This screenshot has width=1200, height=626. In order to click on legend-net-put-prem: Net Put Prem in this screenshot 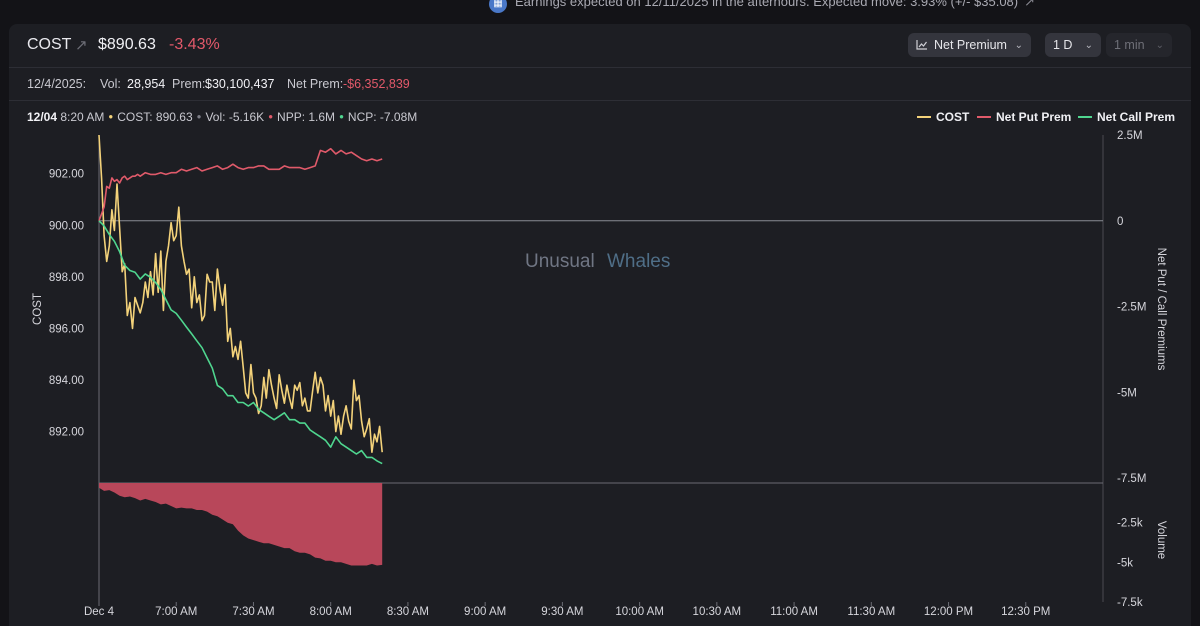, I will do `click(1024, 117)`.